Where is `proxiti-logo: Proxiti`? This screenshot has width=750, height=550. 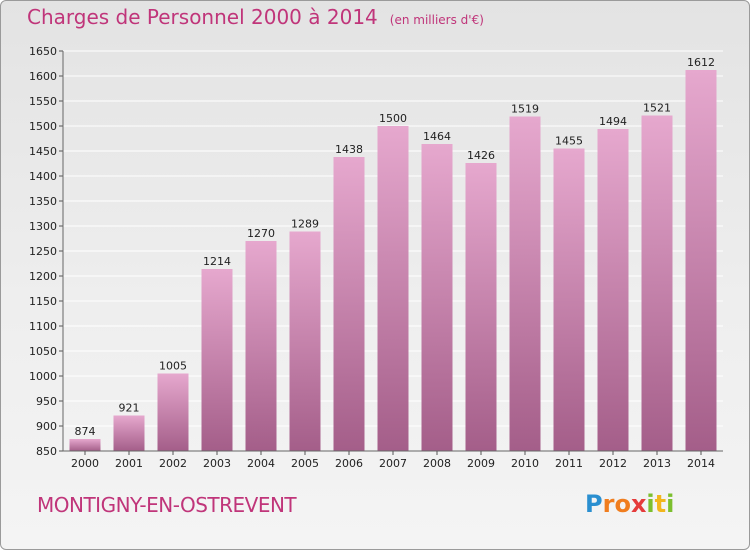
proxiti-logo: Proxiti is located at coordinates (629, 504).